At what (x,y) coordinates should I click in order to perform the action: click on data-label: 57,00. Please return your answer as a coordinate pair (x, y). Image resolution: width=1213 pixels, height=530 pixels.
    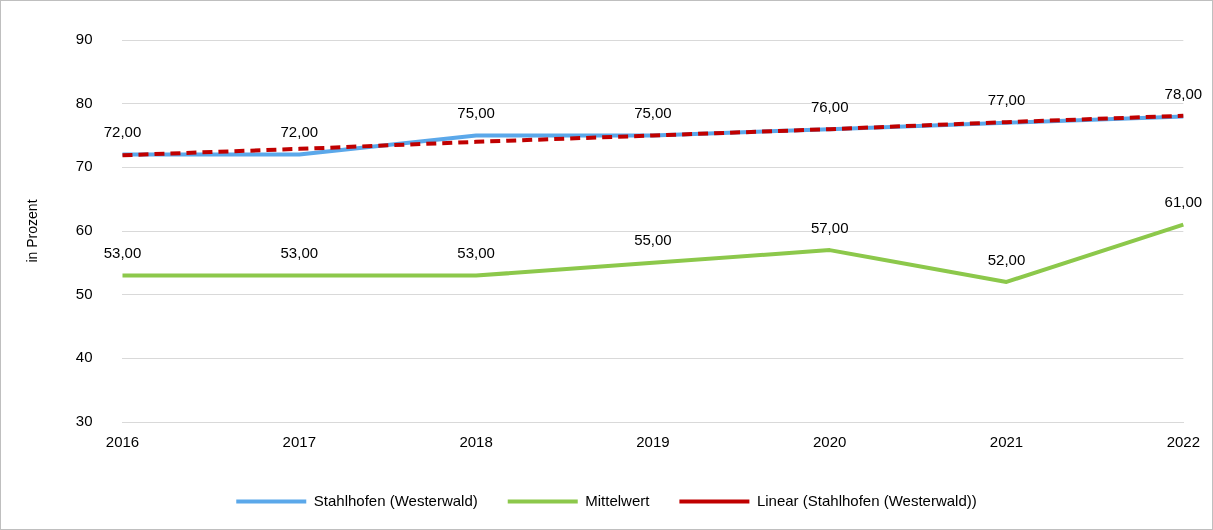
    Looking at the image, I should click on (829, 227).